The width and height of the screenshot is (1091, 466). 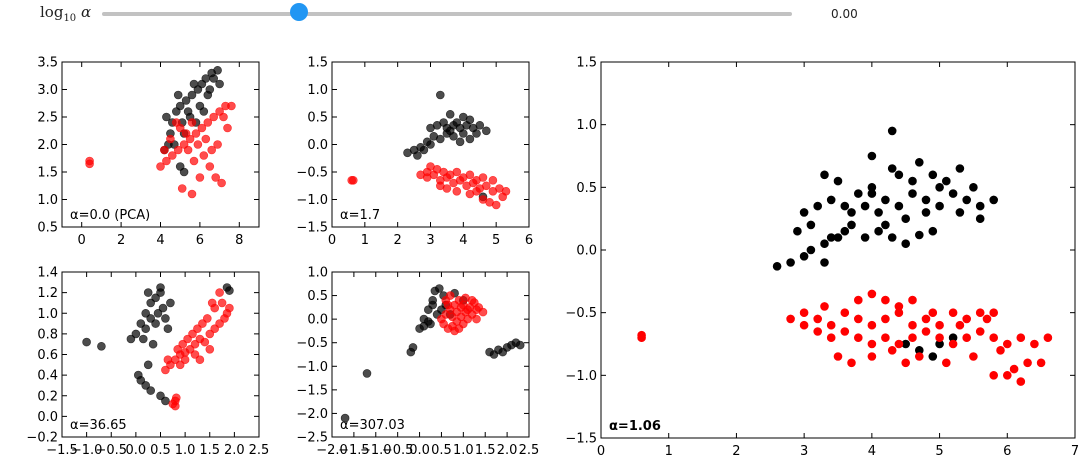 What do you see at coordinates (160, 450) in the screenshot?
I see `x-tick-label: 0.5` at bounding box center [160, 450].